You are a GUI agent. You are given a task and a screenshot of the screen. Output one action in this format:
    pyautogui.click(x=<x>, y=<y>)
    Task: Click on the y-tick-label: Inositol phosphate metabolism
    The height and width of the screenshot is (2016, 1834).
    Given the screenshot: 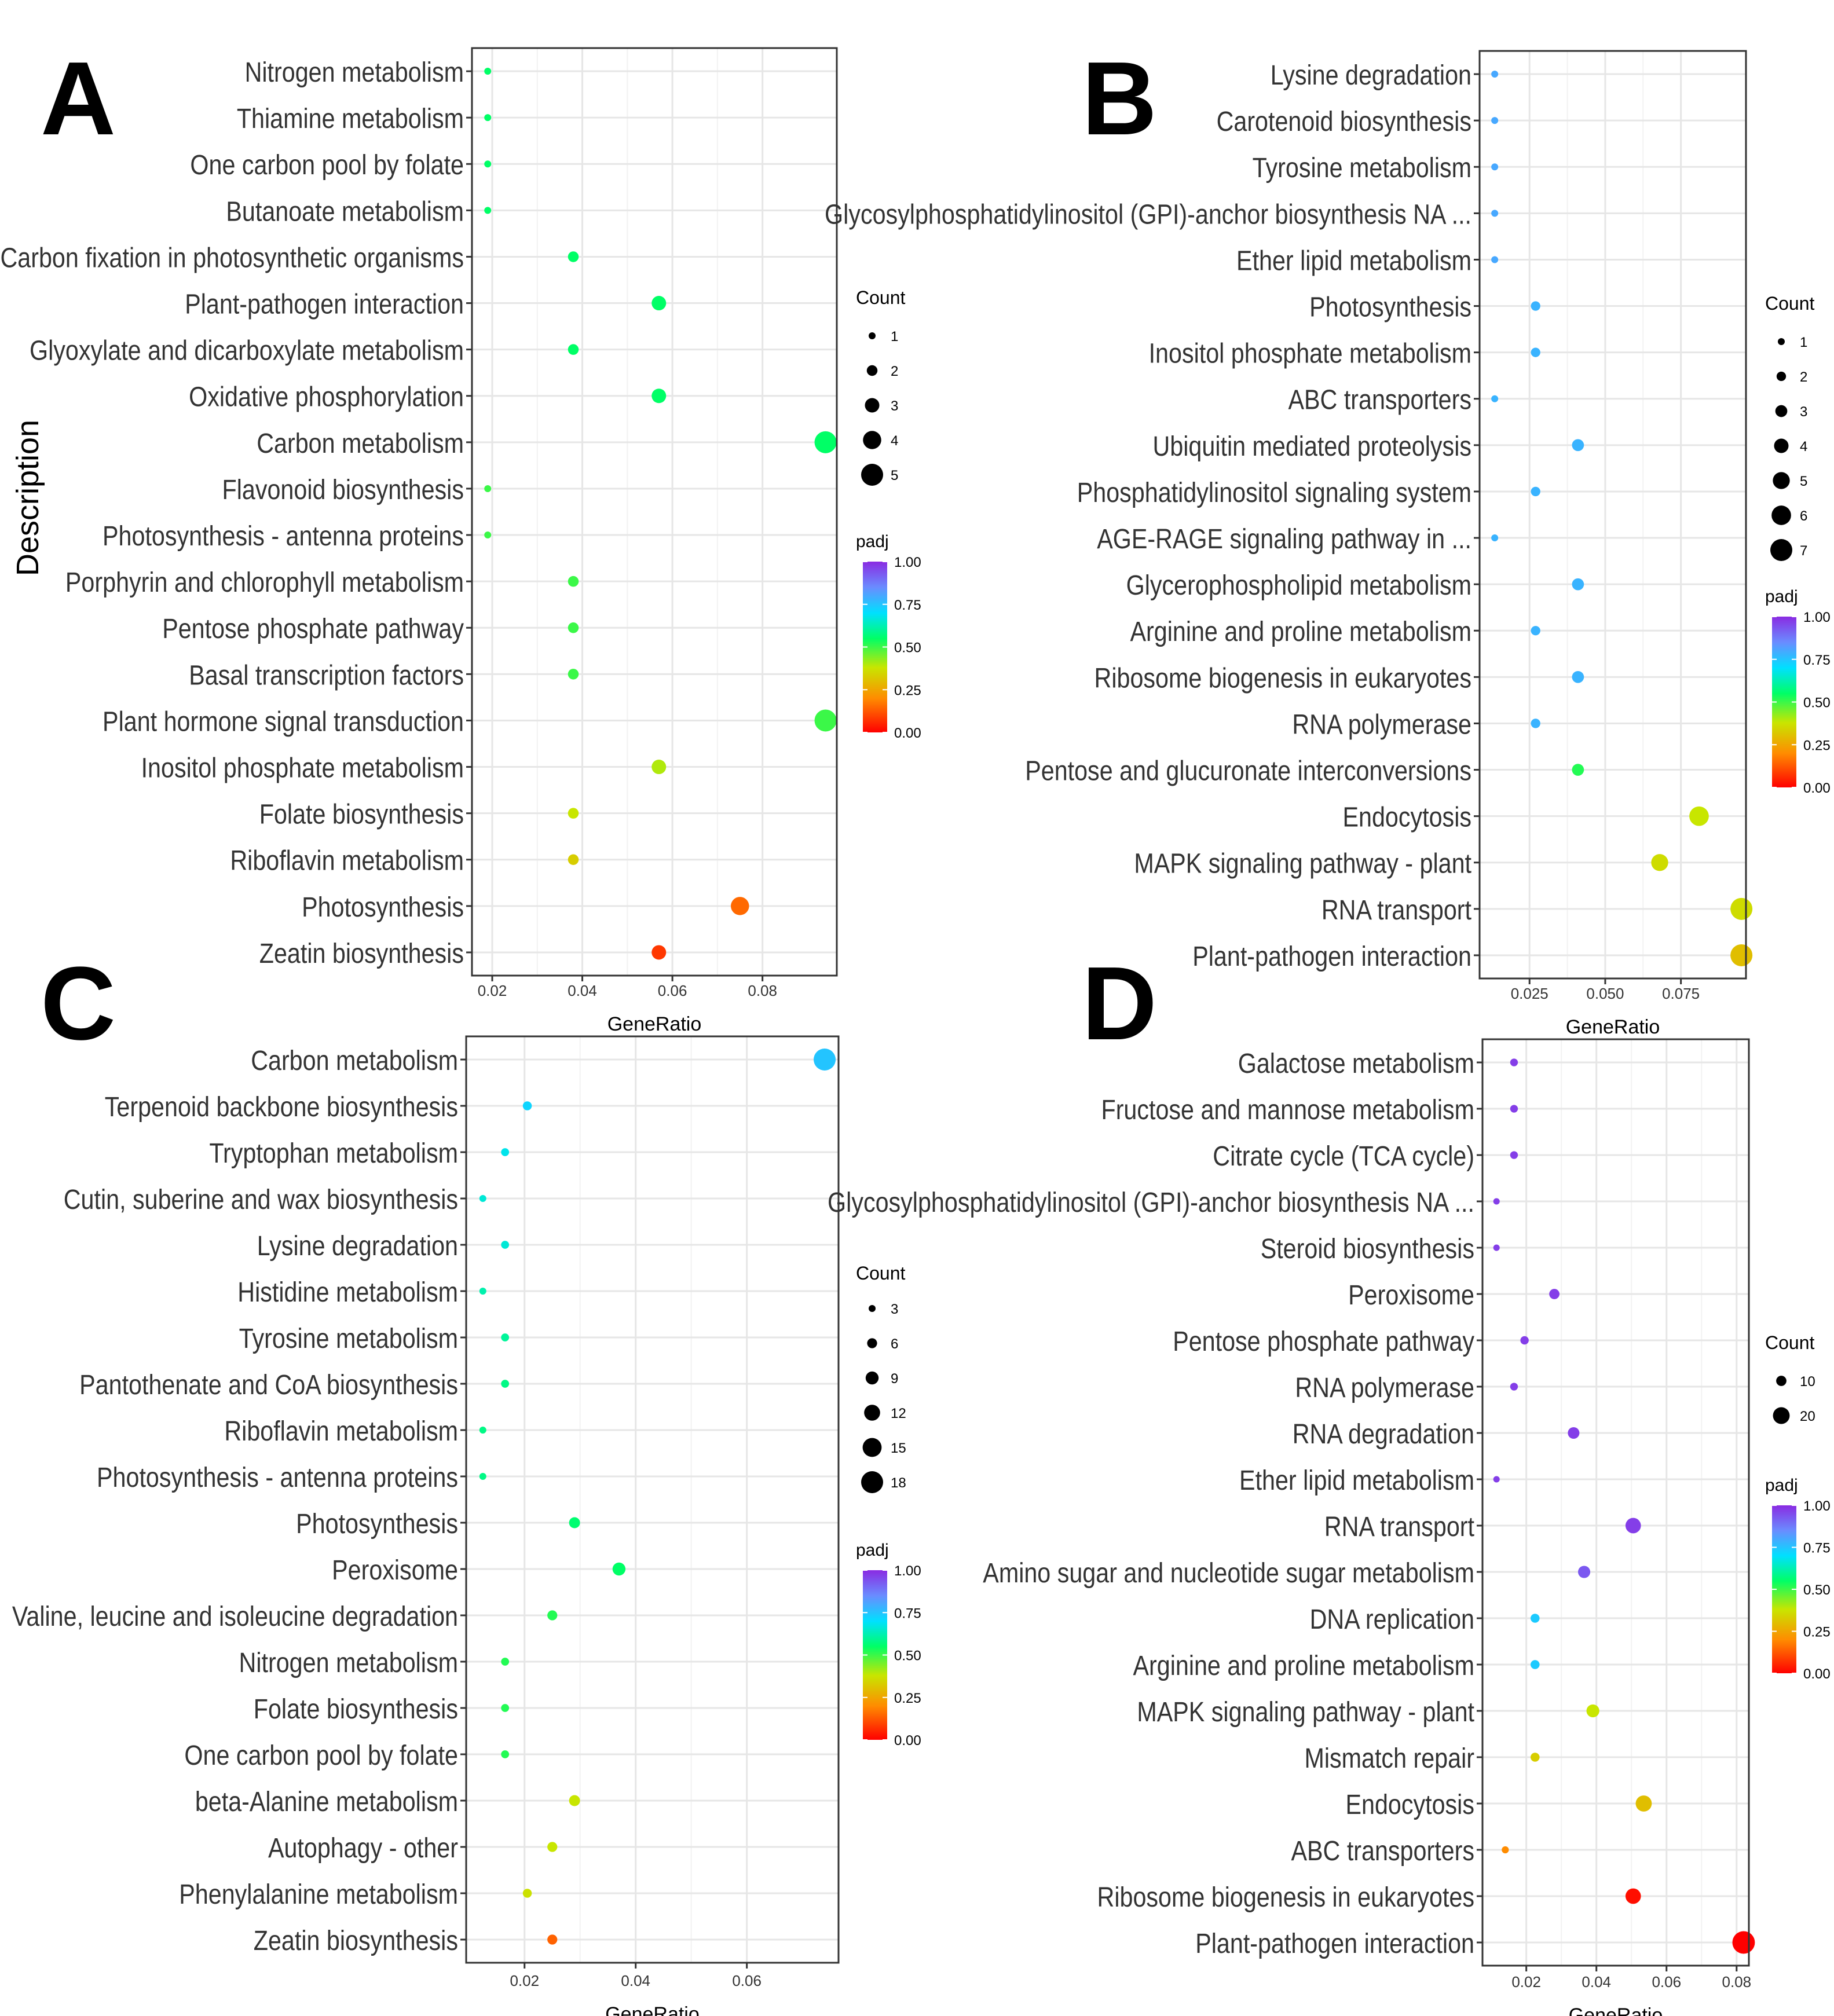 What is the action you would take?
    pyautogui.click(x=1310, y=353)
    